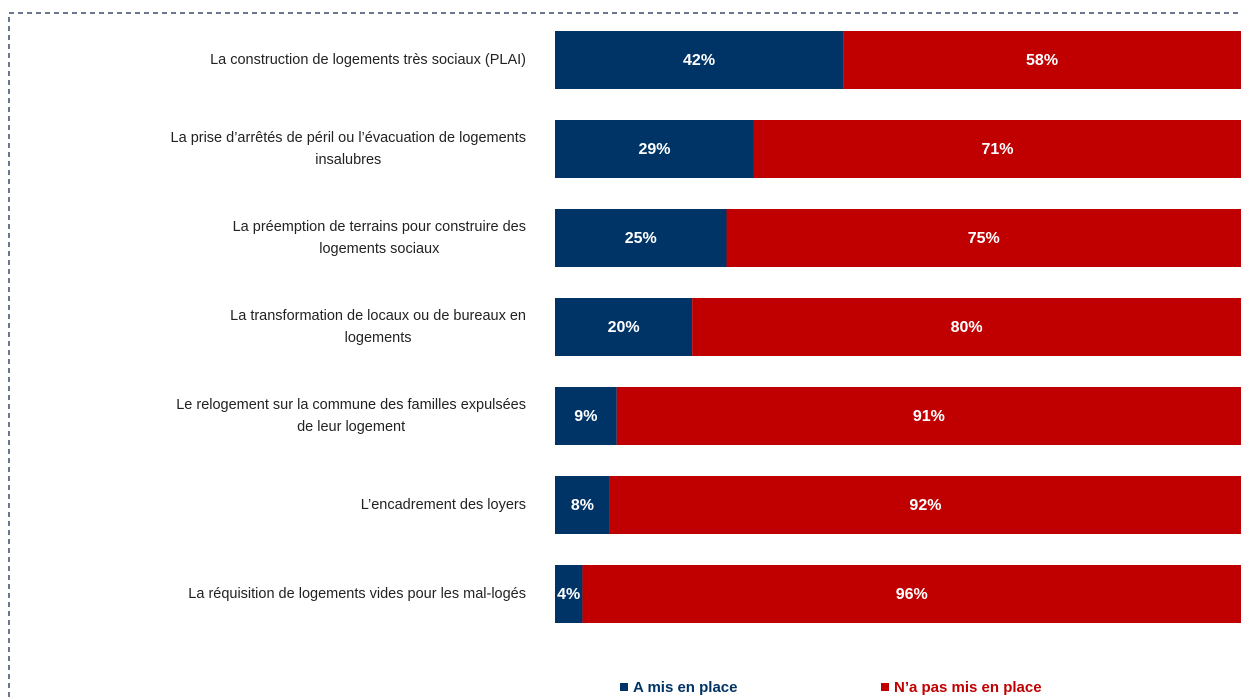 Image resolution: width=1242 pixels, height=697 pixels. I want to click on legend-label: A mis en place, so click(685, 687).